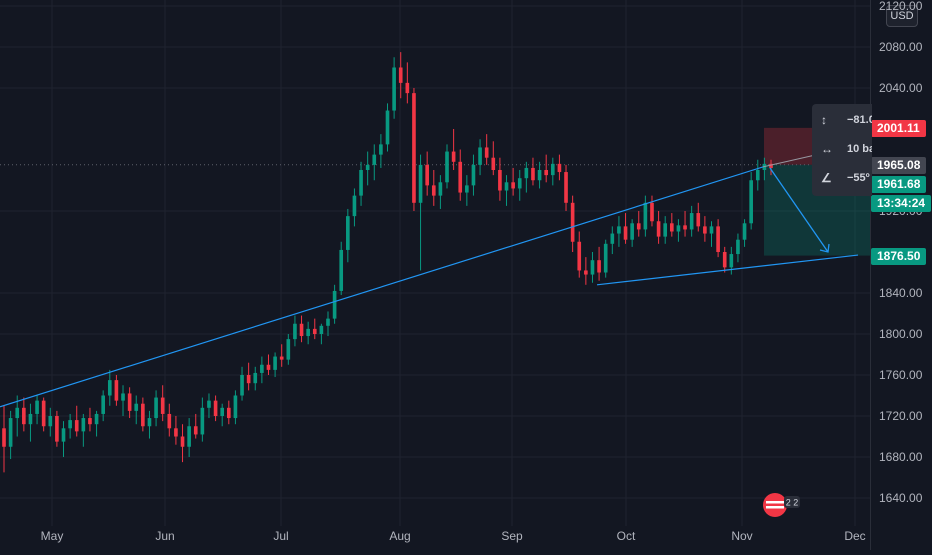  What do you see at coordinates (281, 536) in the screenshot?
I see `x-tick-label: Jul` at bounding box center [281, 536].